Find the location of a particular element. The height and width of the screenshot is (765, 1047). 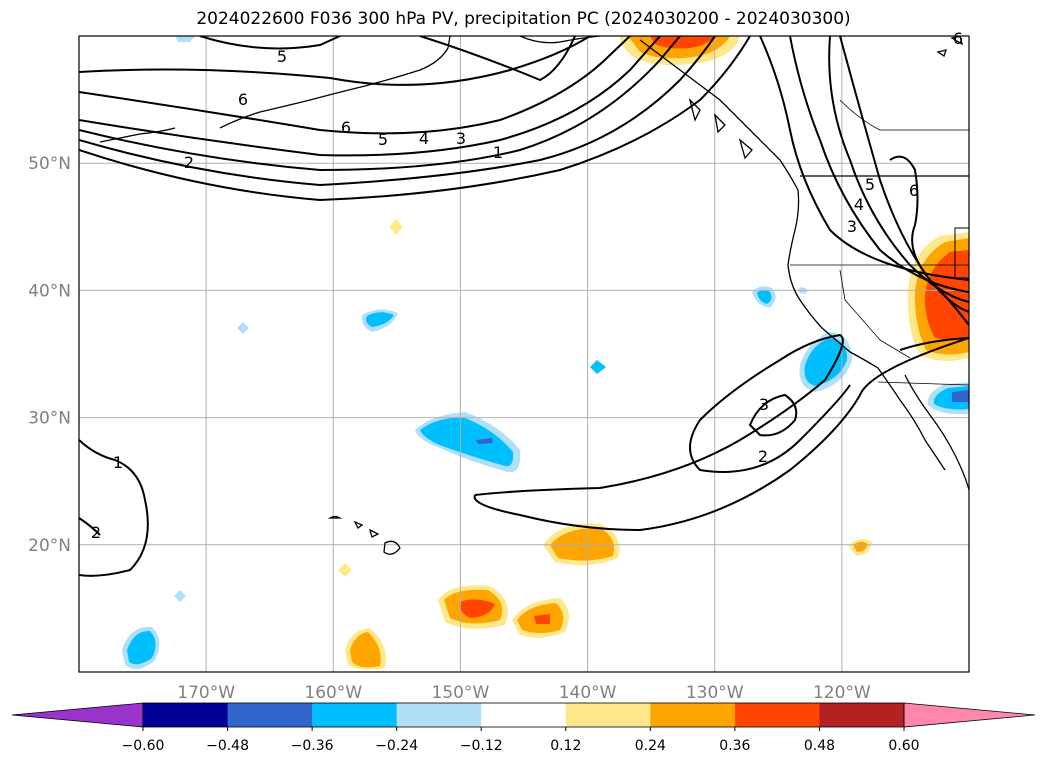

lat-tick-label: 20°N is located at coordinates (49, 546).